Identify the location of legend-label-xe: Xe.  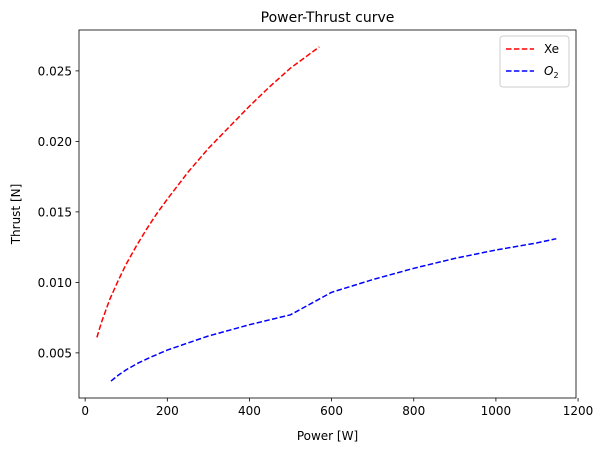
(551, 49).